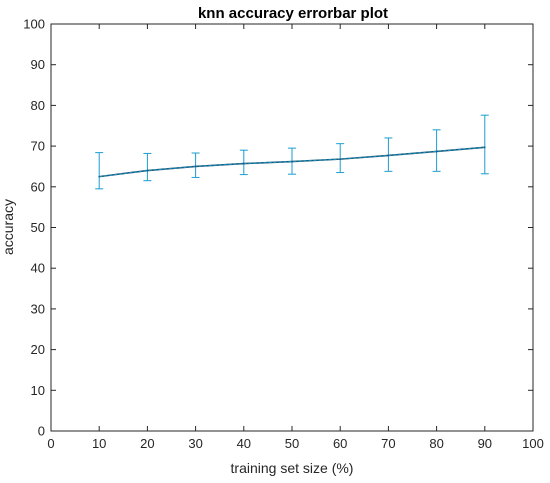 The image size is (550, 483). I want to click on x-axis-label: training set size (%), so click(292, 468).